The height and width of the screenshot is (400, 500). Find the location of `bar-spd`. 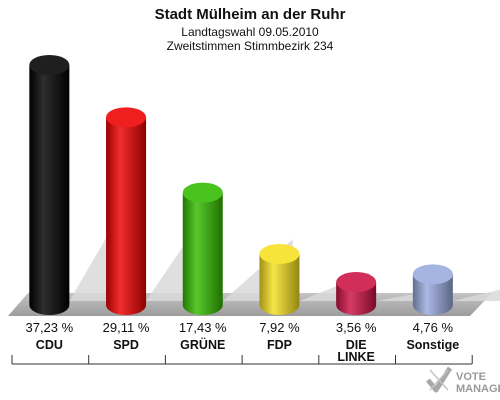

bar-spd is located at coordinates (126, 211).